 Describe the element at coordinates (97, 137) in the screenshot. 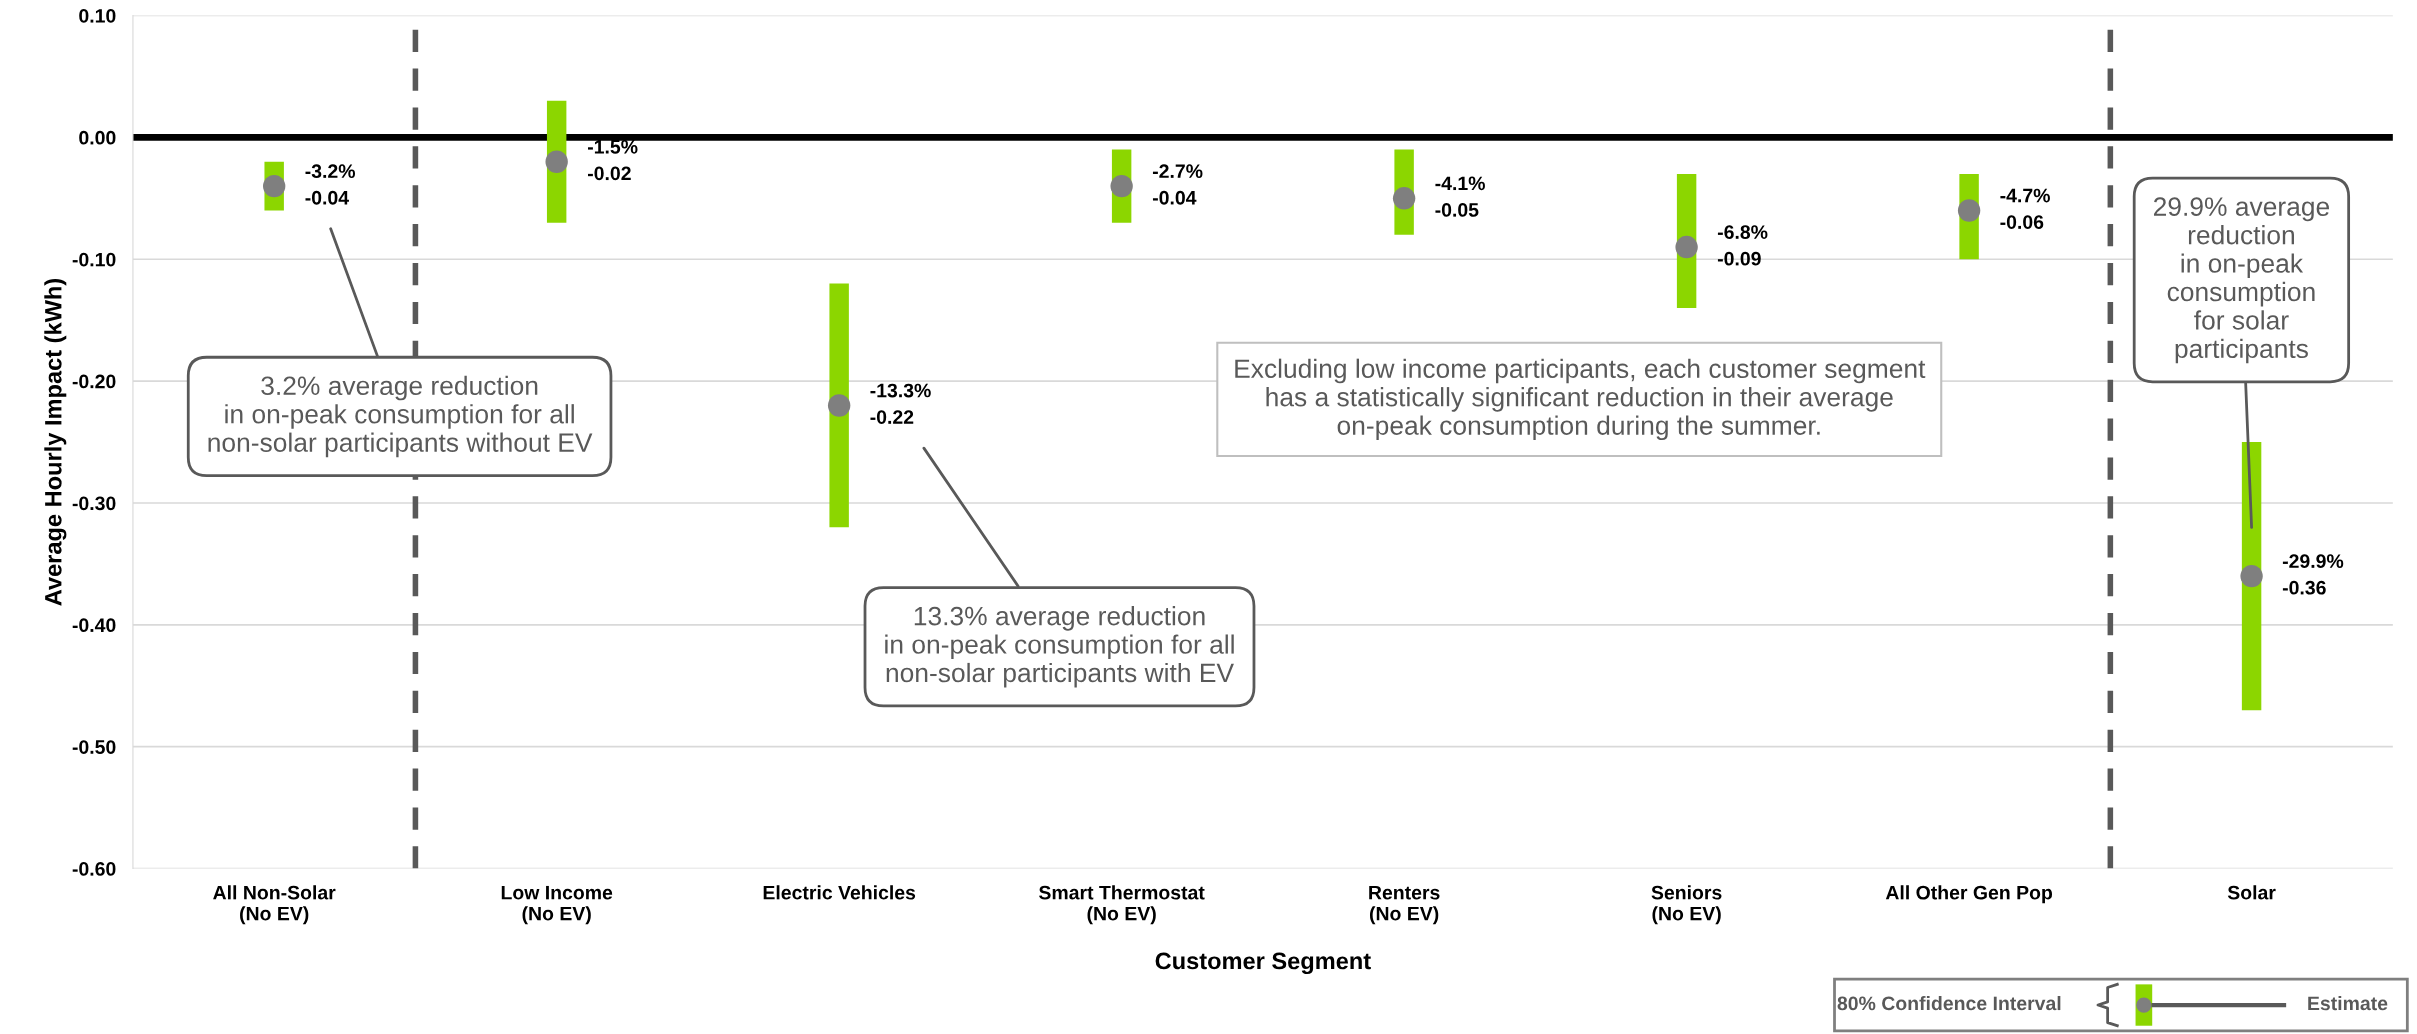

I see `y-tick-label: 0.00` at that location.